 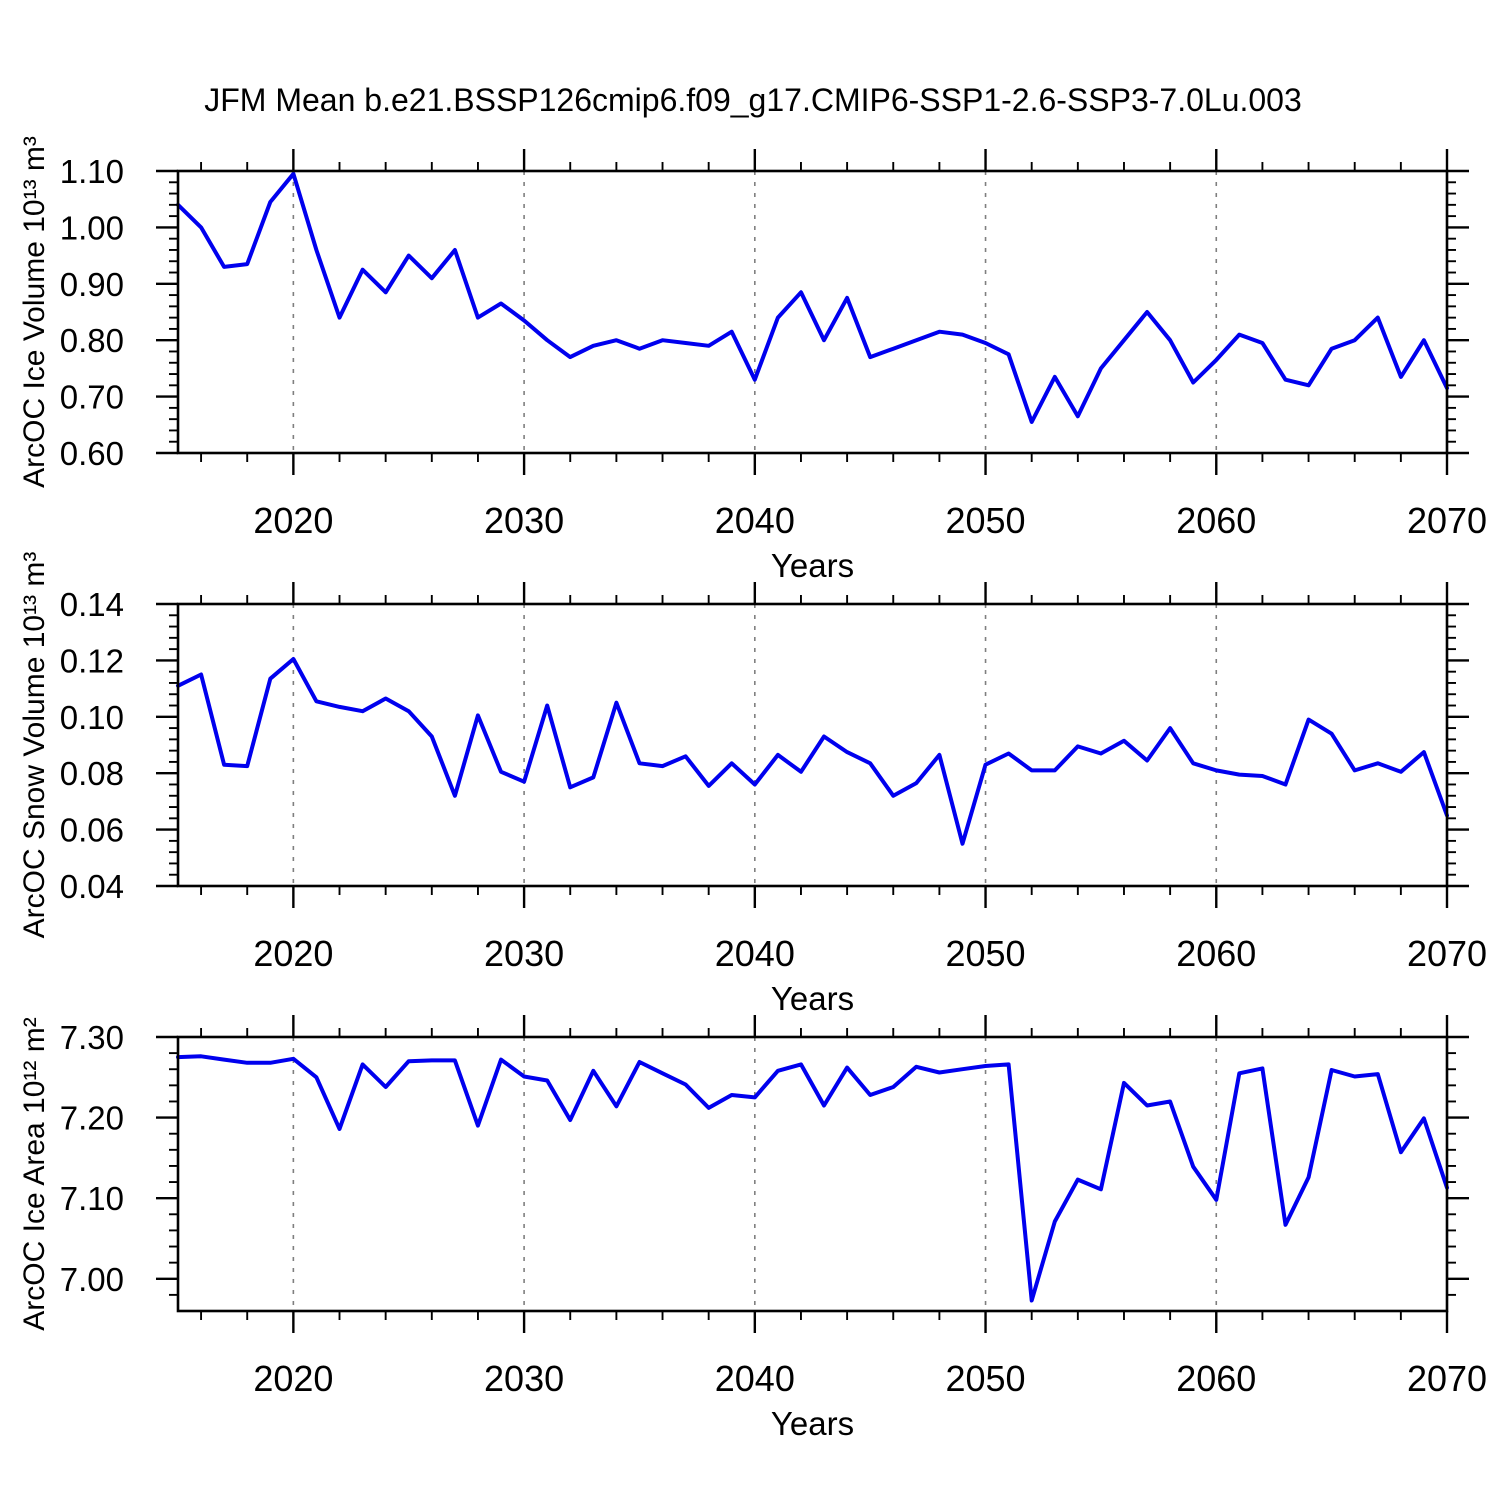 I want to click on y-tick-label: 0.90, so click(x=92, y=284).